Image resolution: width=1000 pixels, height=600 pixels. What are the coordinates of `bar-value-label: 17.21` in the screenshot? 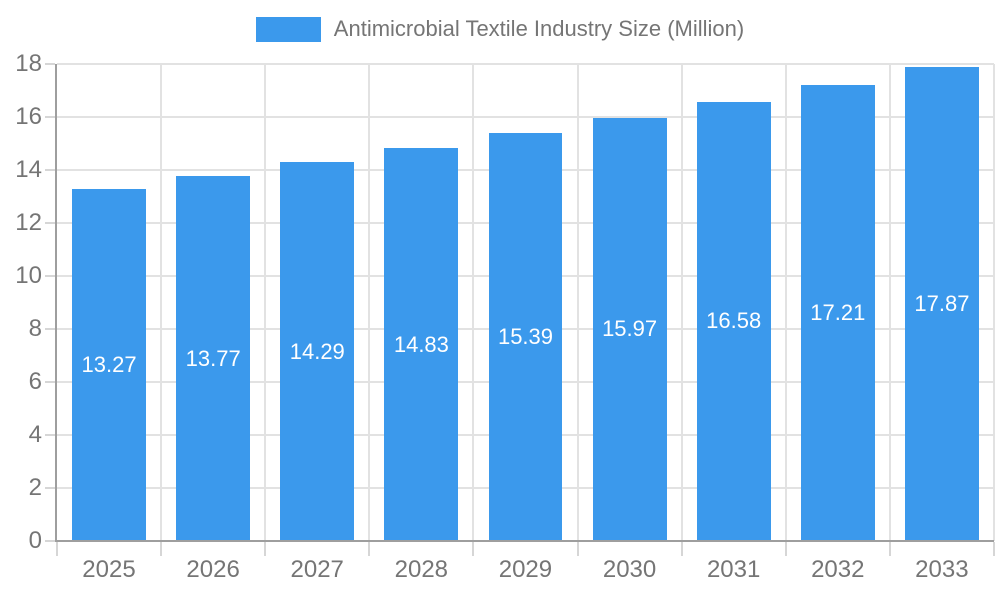 It's located at (838, 312).